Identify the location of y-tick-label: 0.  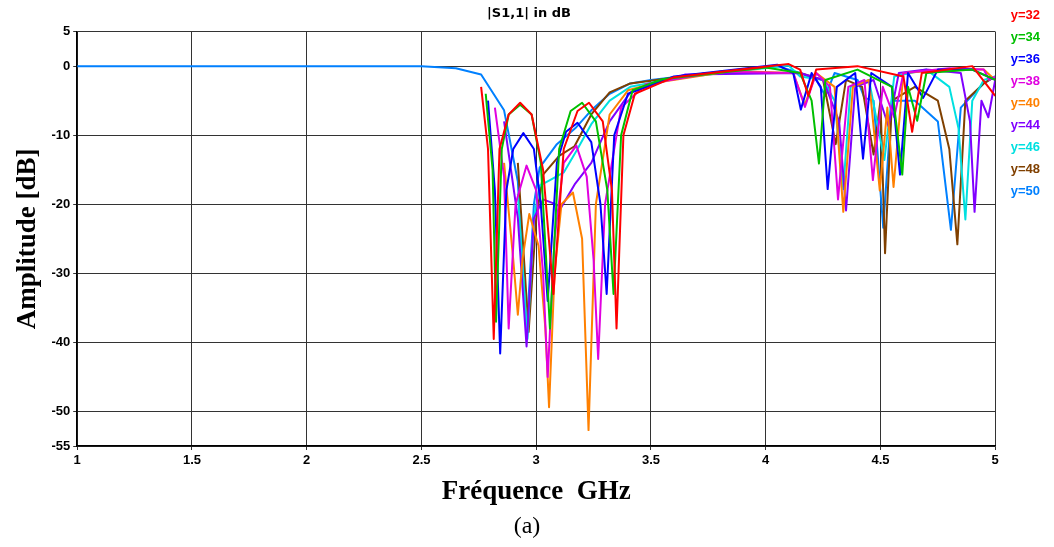
(66, 65).